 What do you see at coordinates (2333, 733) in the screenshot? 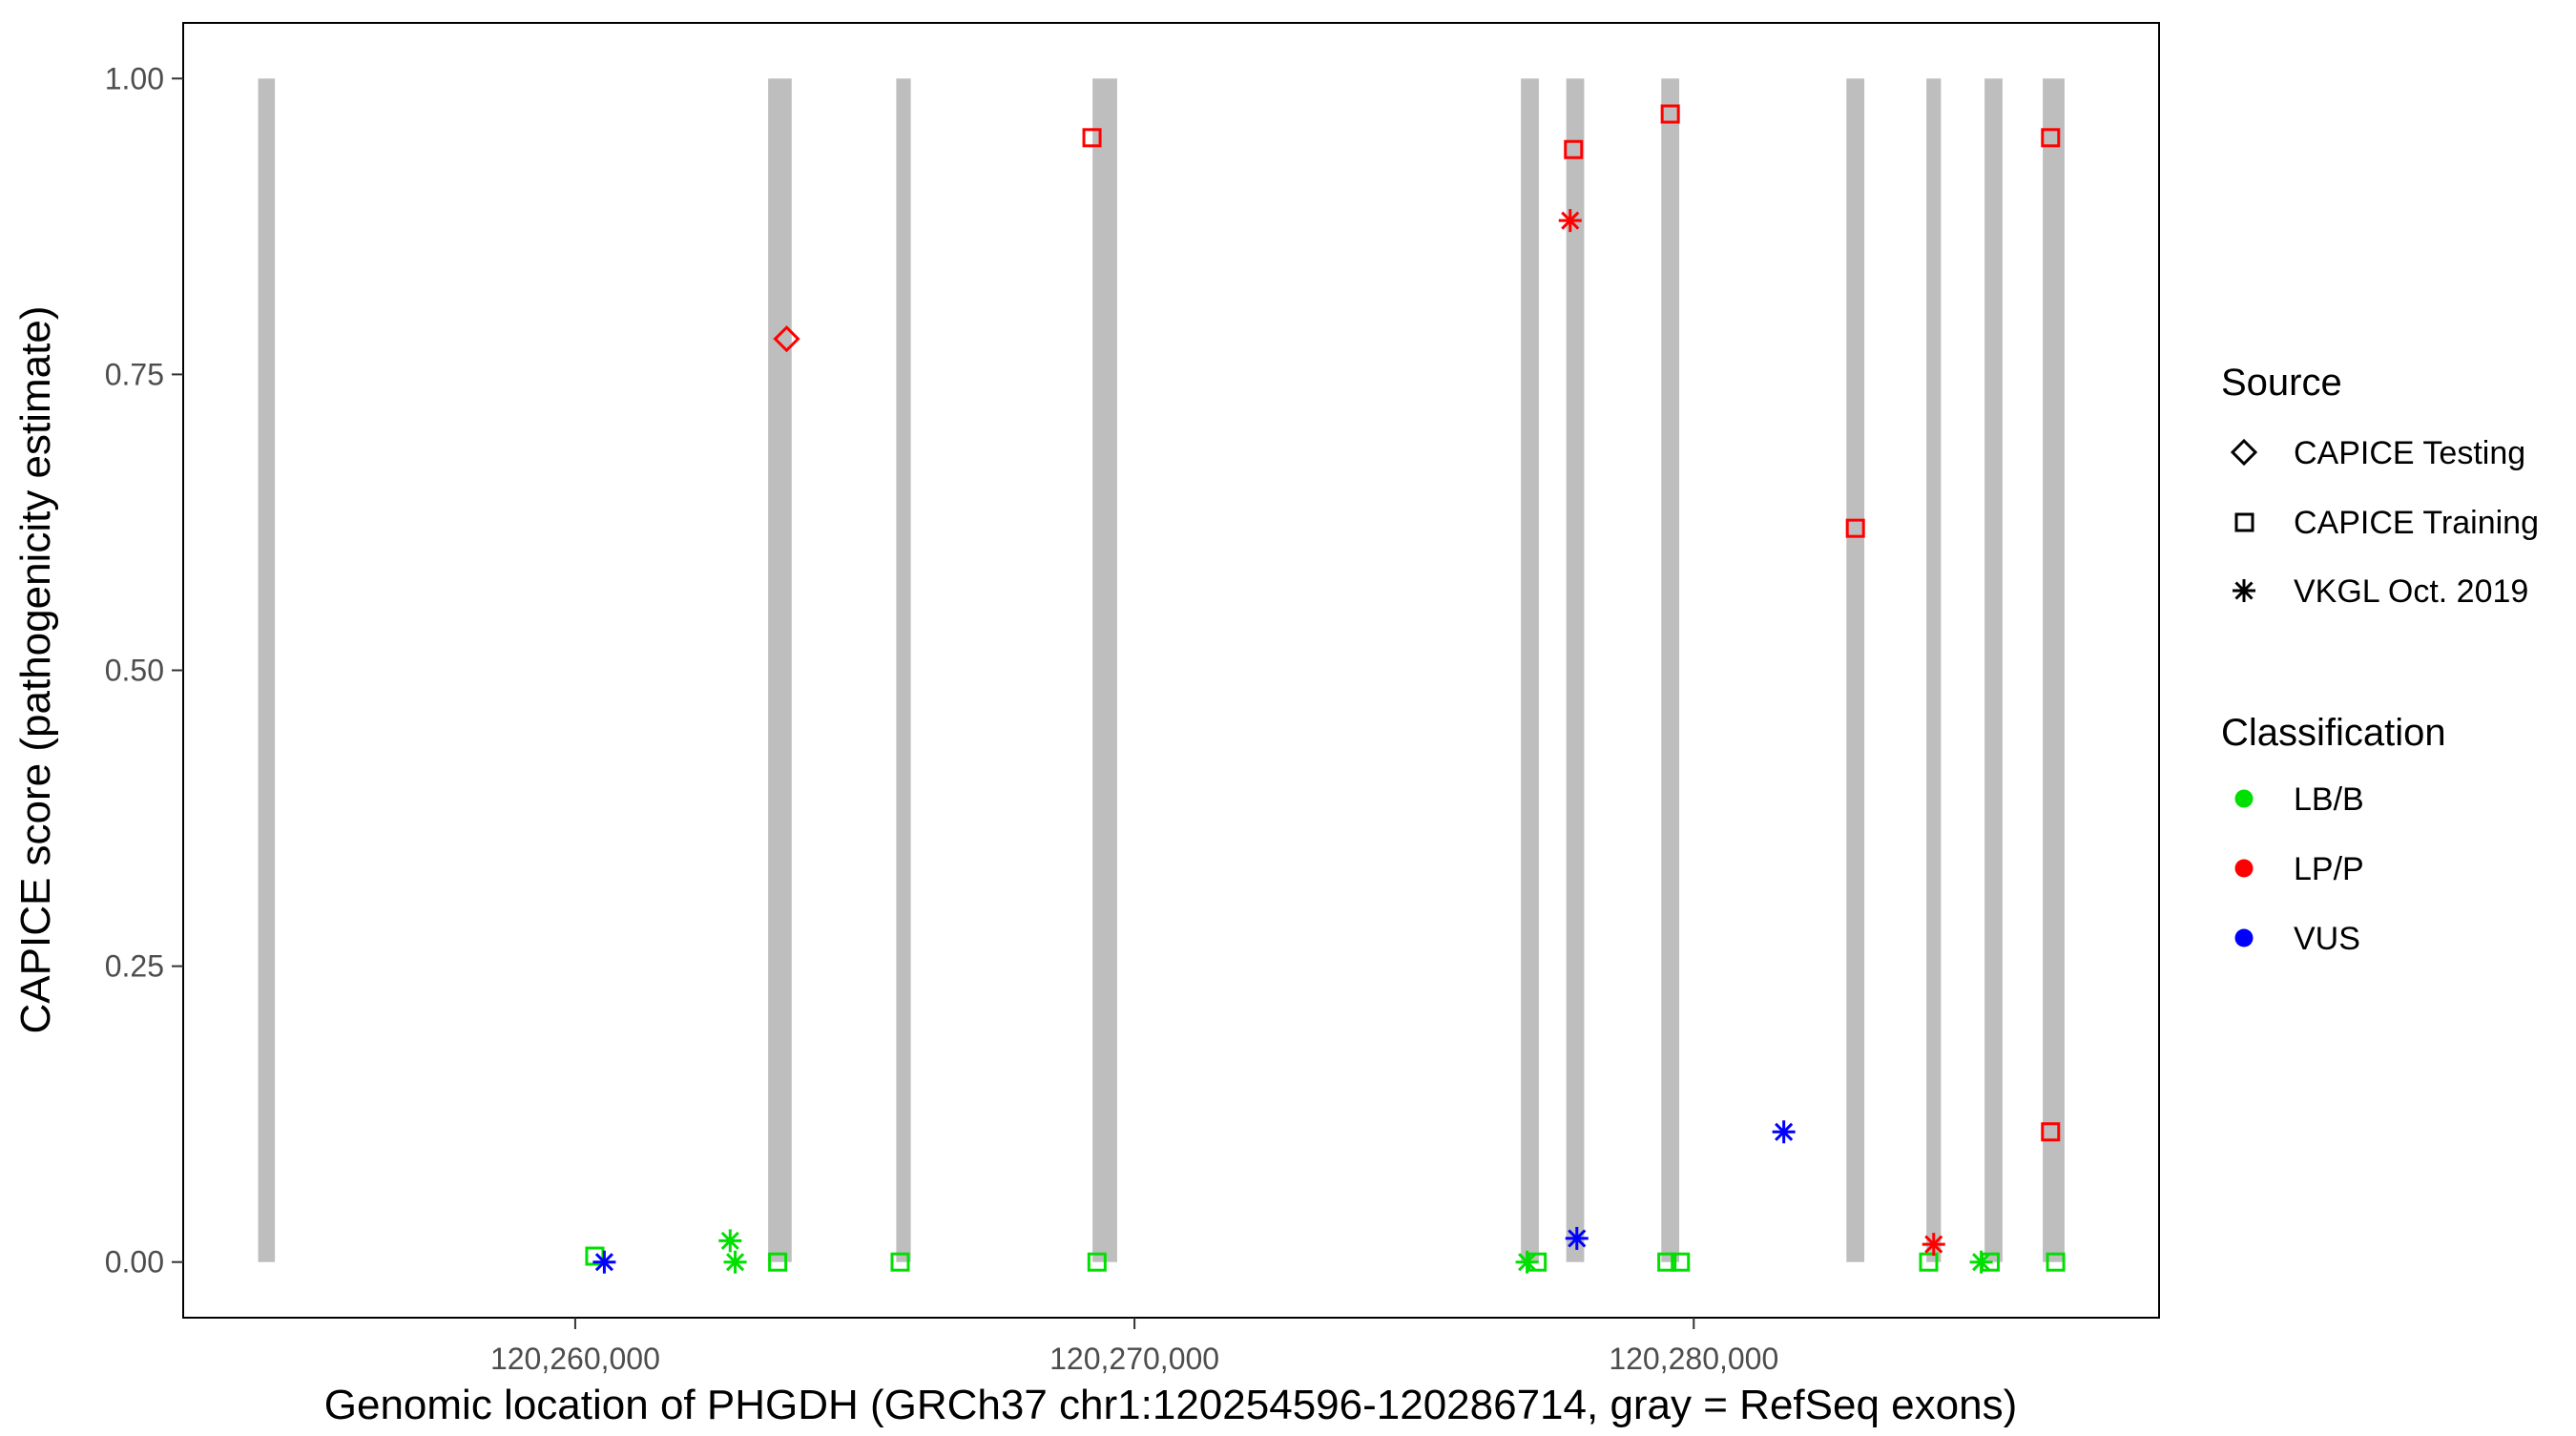
I see `legend-classification-title: Classification` at bounding box center [2333, 733].